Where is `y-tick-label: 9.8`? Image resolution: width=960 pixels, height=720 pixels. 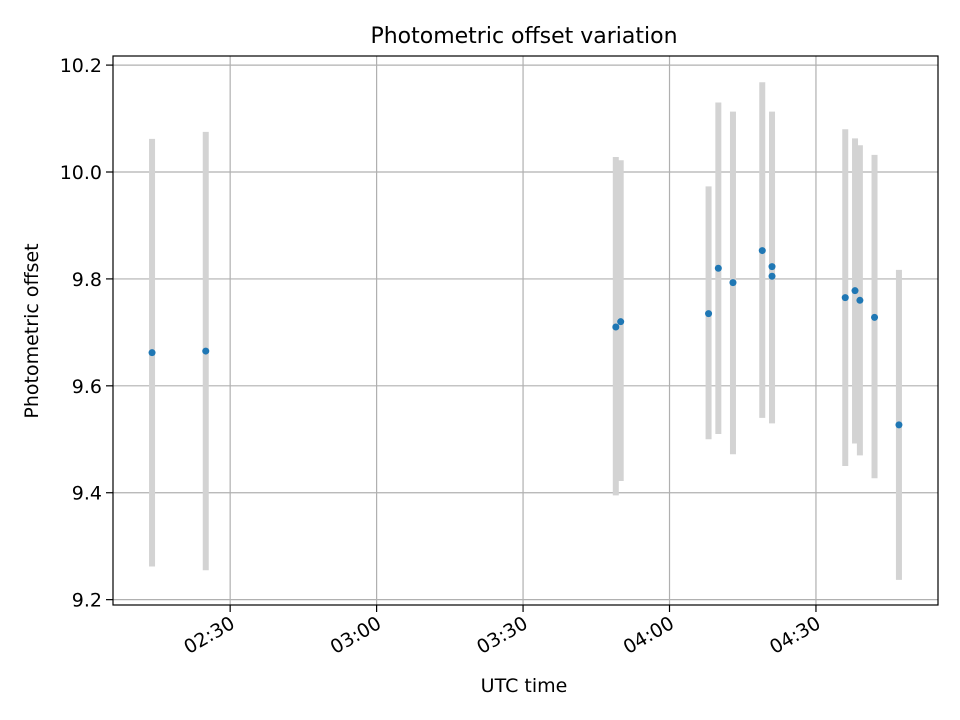 y-tick-label: 9.8 is located at coordinates (87, 280).